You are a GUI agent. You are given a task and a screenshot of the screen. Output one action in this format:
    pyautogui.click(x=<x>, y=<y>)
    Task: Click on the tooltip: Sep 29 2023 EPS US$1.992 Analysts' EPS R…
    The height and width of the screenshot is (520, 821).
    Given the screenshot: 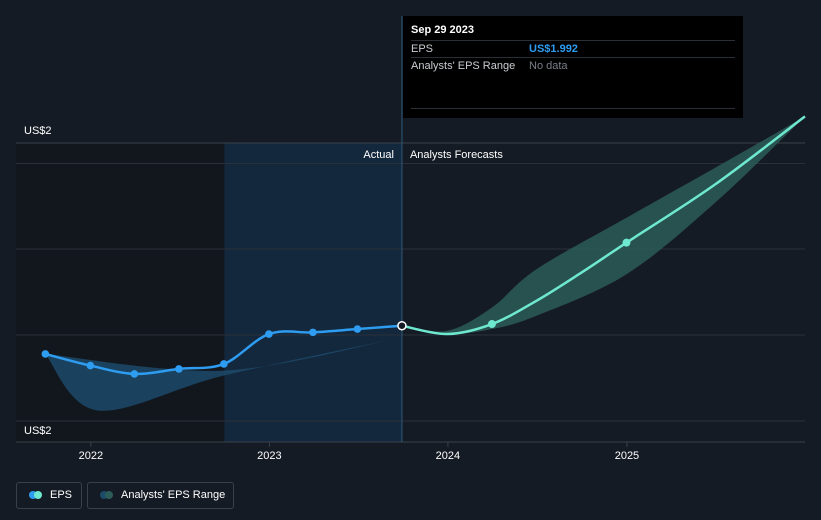 What is the action you would take?
    pyautogui.click(x=573, y=67)
    